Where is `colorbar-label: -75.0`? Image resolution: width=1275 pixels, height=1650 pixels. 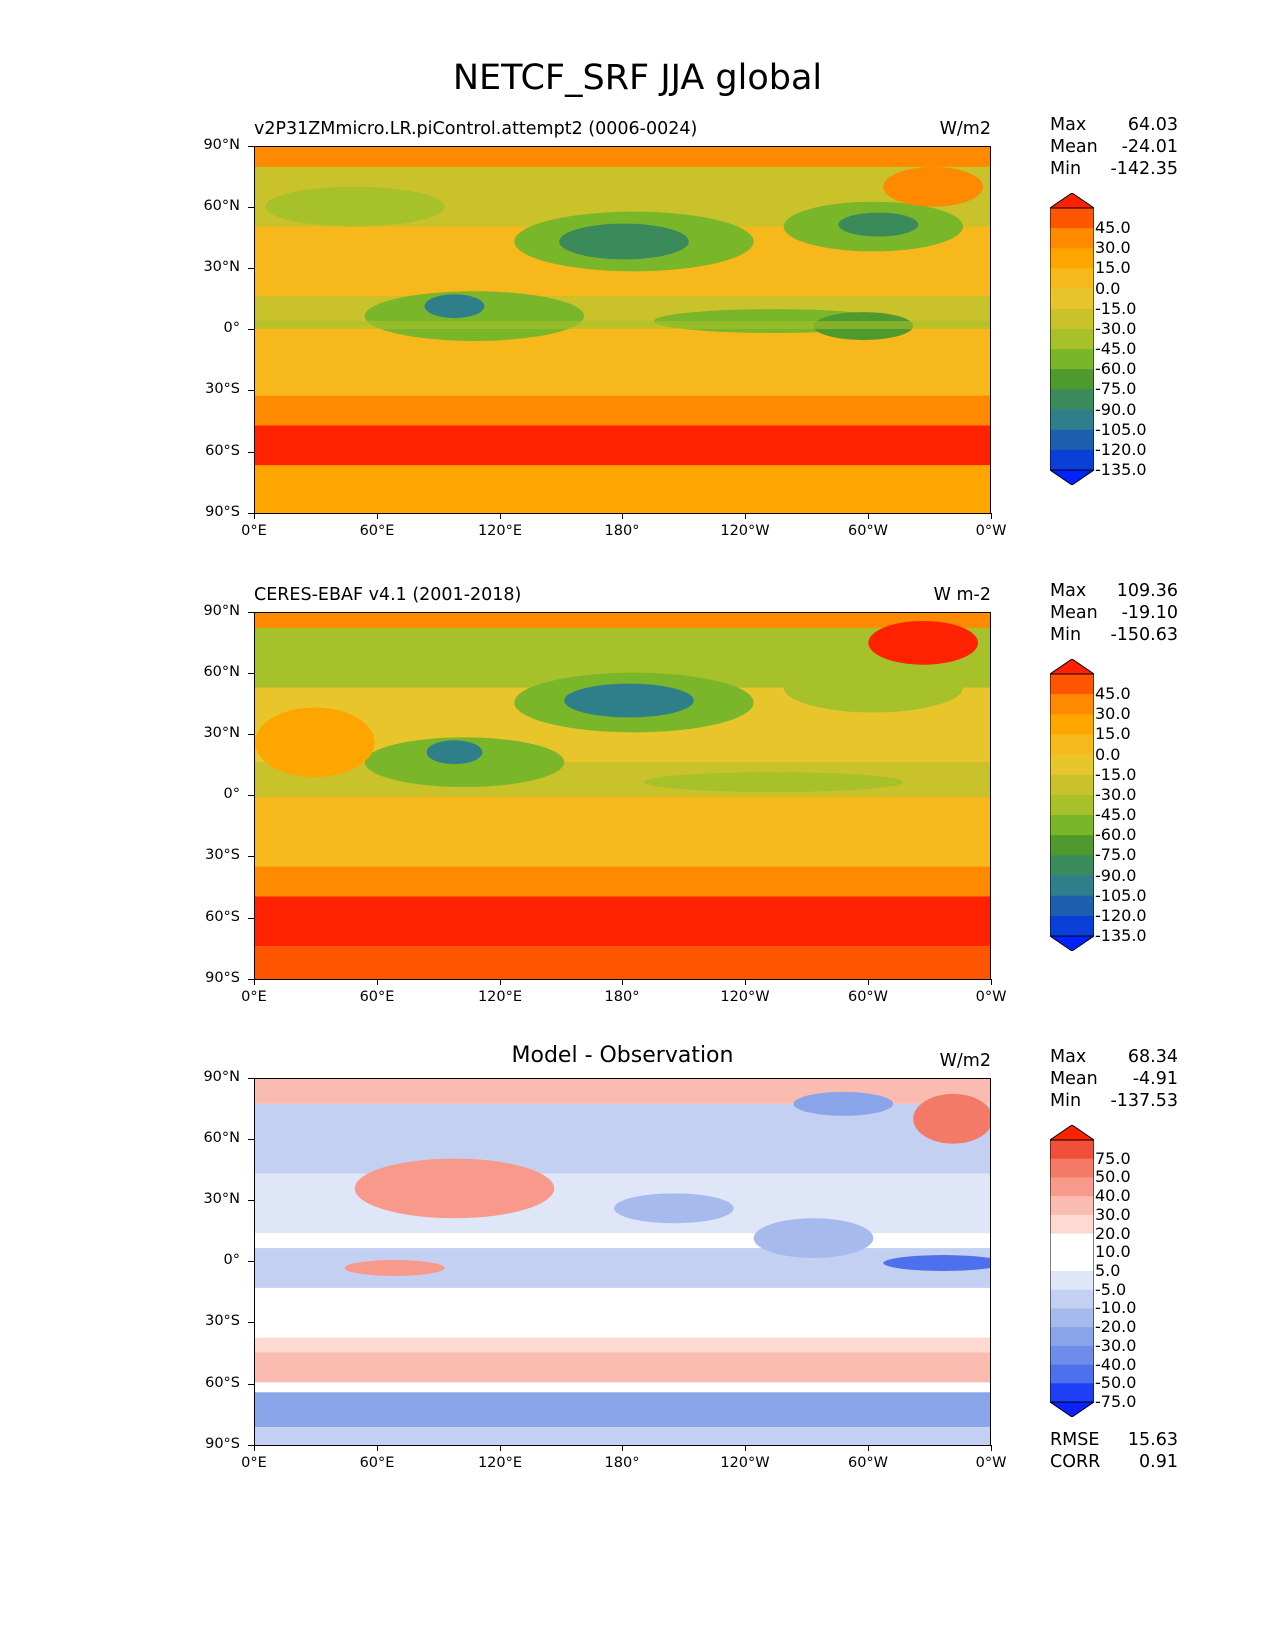 colorbar-label: -75.0 is located at coordinates (1116, 389).